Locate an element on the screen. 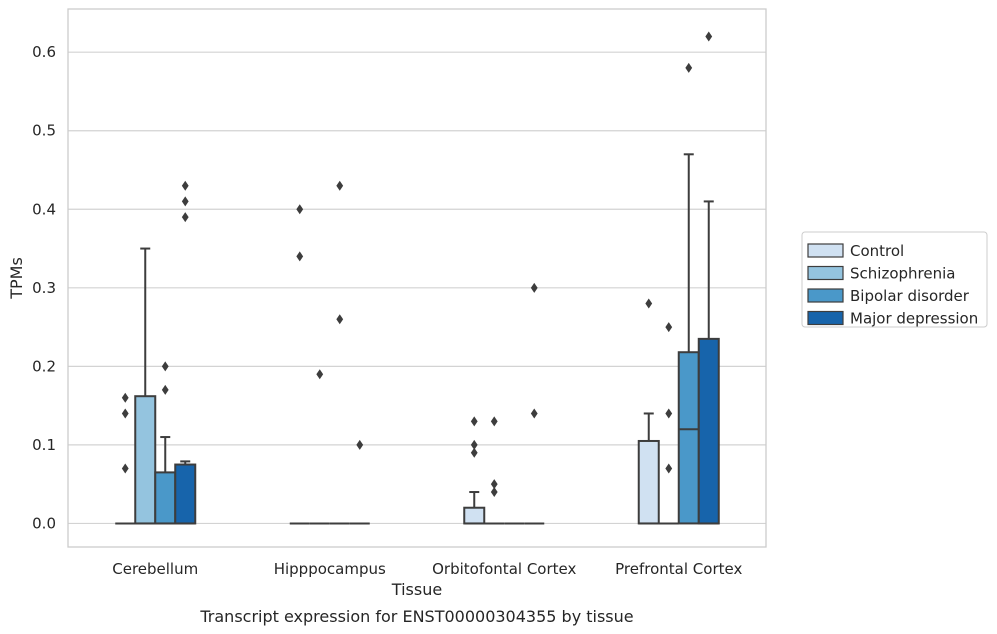 The image size is (997, 634). y-tick-label: 0.2 is located at coordinates (44, 366).